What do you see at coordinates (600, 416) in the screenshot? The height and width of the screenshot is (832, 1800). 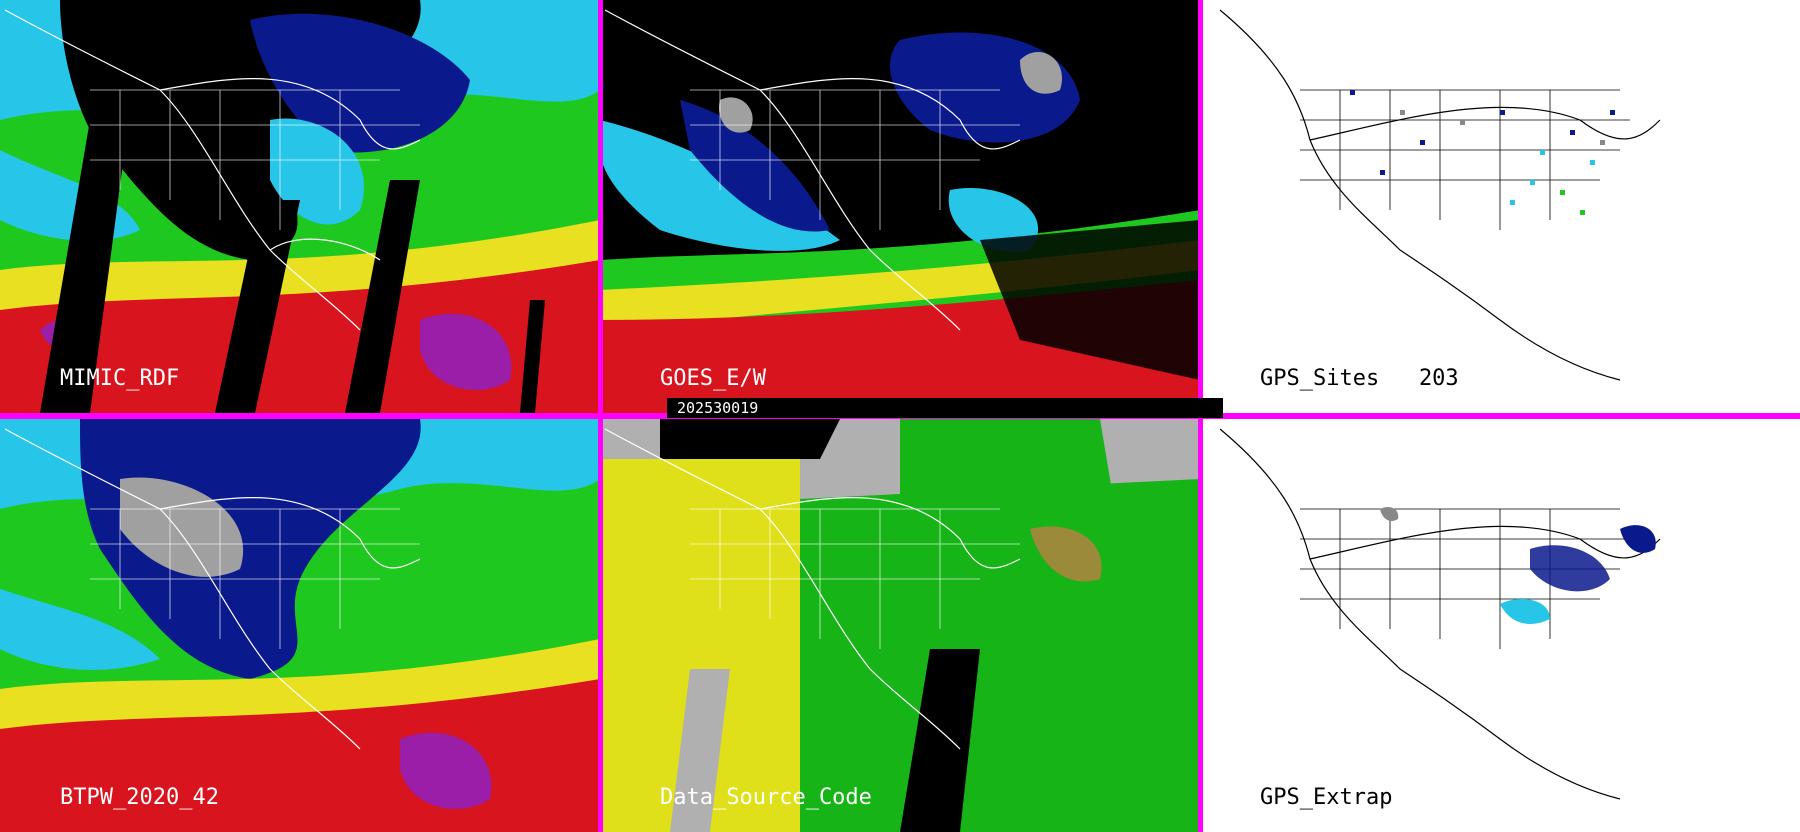 I see `vertical-divider-left` at bounding box center [600, 416].